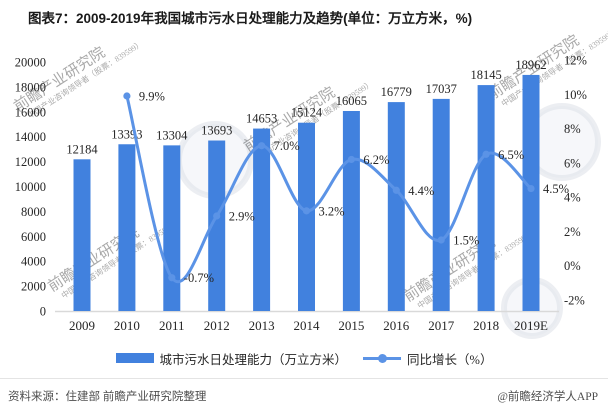 This screenshot has height=418, width=608. Describe the element at coordinates (172, 325) in the screenshot. I see `x-axis-label: 2011` at that location.